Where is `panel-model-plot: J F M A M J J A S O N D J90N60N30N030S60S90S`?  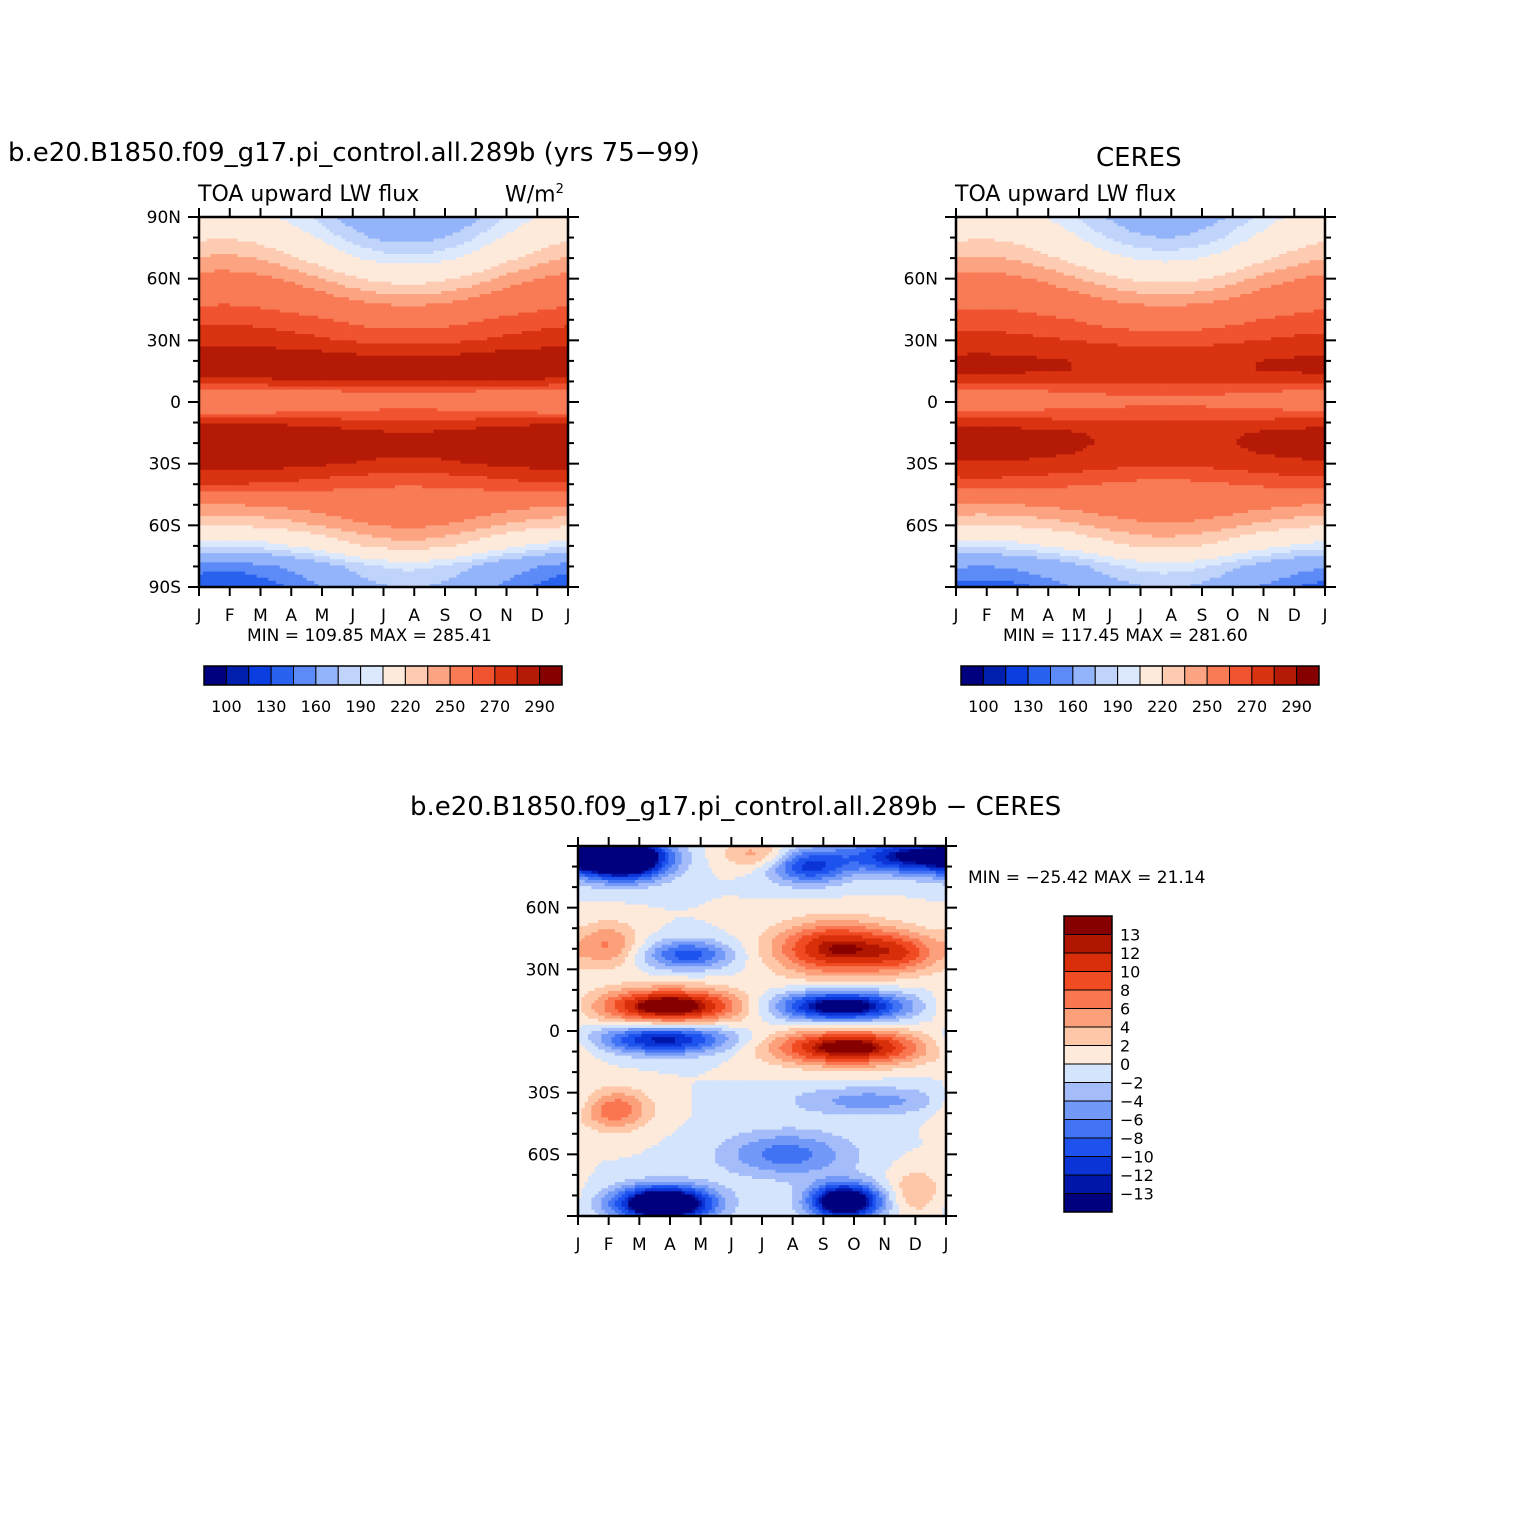 panel-model-plot: J F M A M J J A S O N D J90N60N30N030S60S90S is located at coordinates (363, 417).